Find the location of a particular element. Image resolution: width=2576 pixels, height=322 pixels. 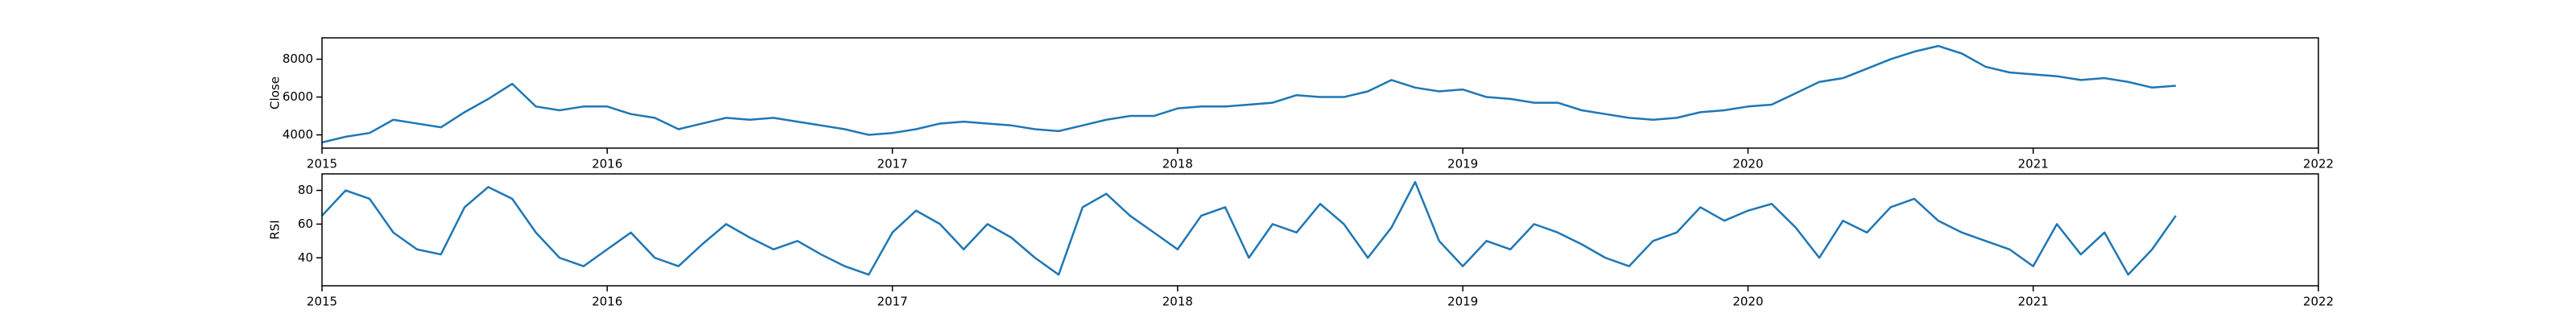

y-tick-label: 8000 is located at coordinates (298, 59).